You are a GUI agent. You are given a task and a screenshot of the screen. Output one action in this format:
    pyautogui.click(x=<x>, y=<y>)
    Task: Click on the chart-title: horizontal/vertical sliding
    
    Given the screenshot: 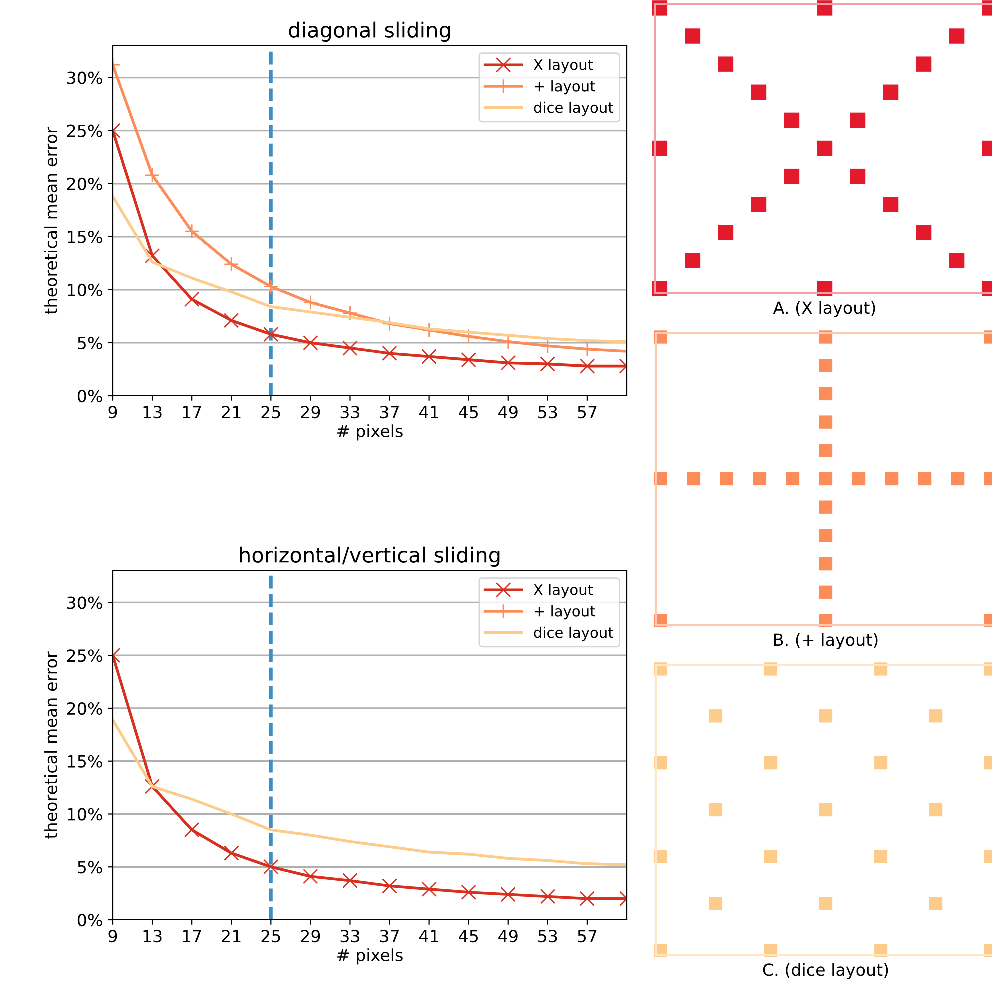 What is the action you would take?
    pyautogui.click(x=370, y=556)
    